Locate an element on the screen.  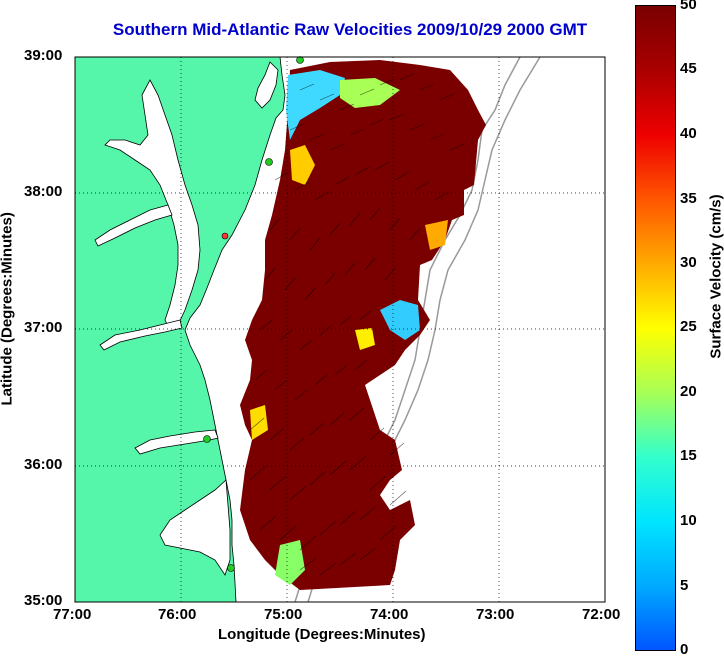
x-tick-label: 73:00 is located at coordinates (495, 614).